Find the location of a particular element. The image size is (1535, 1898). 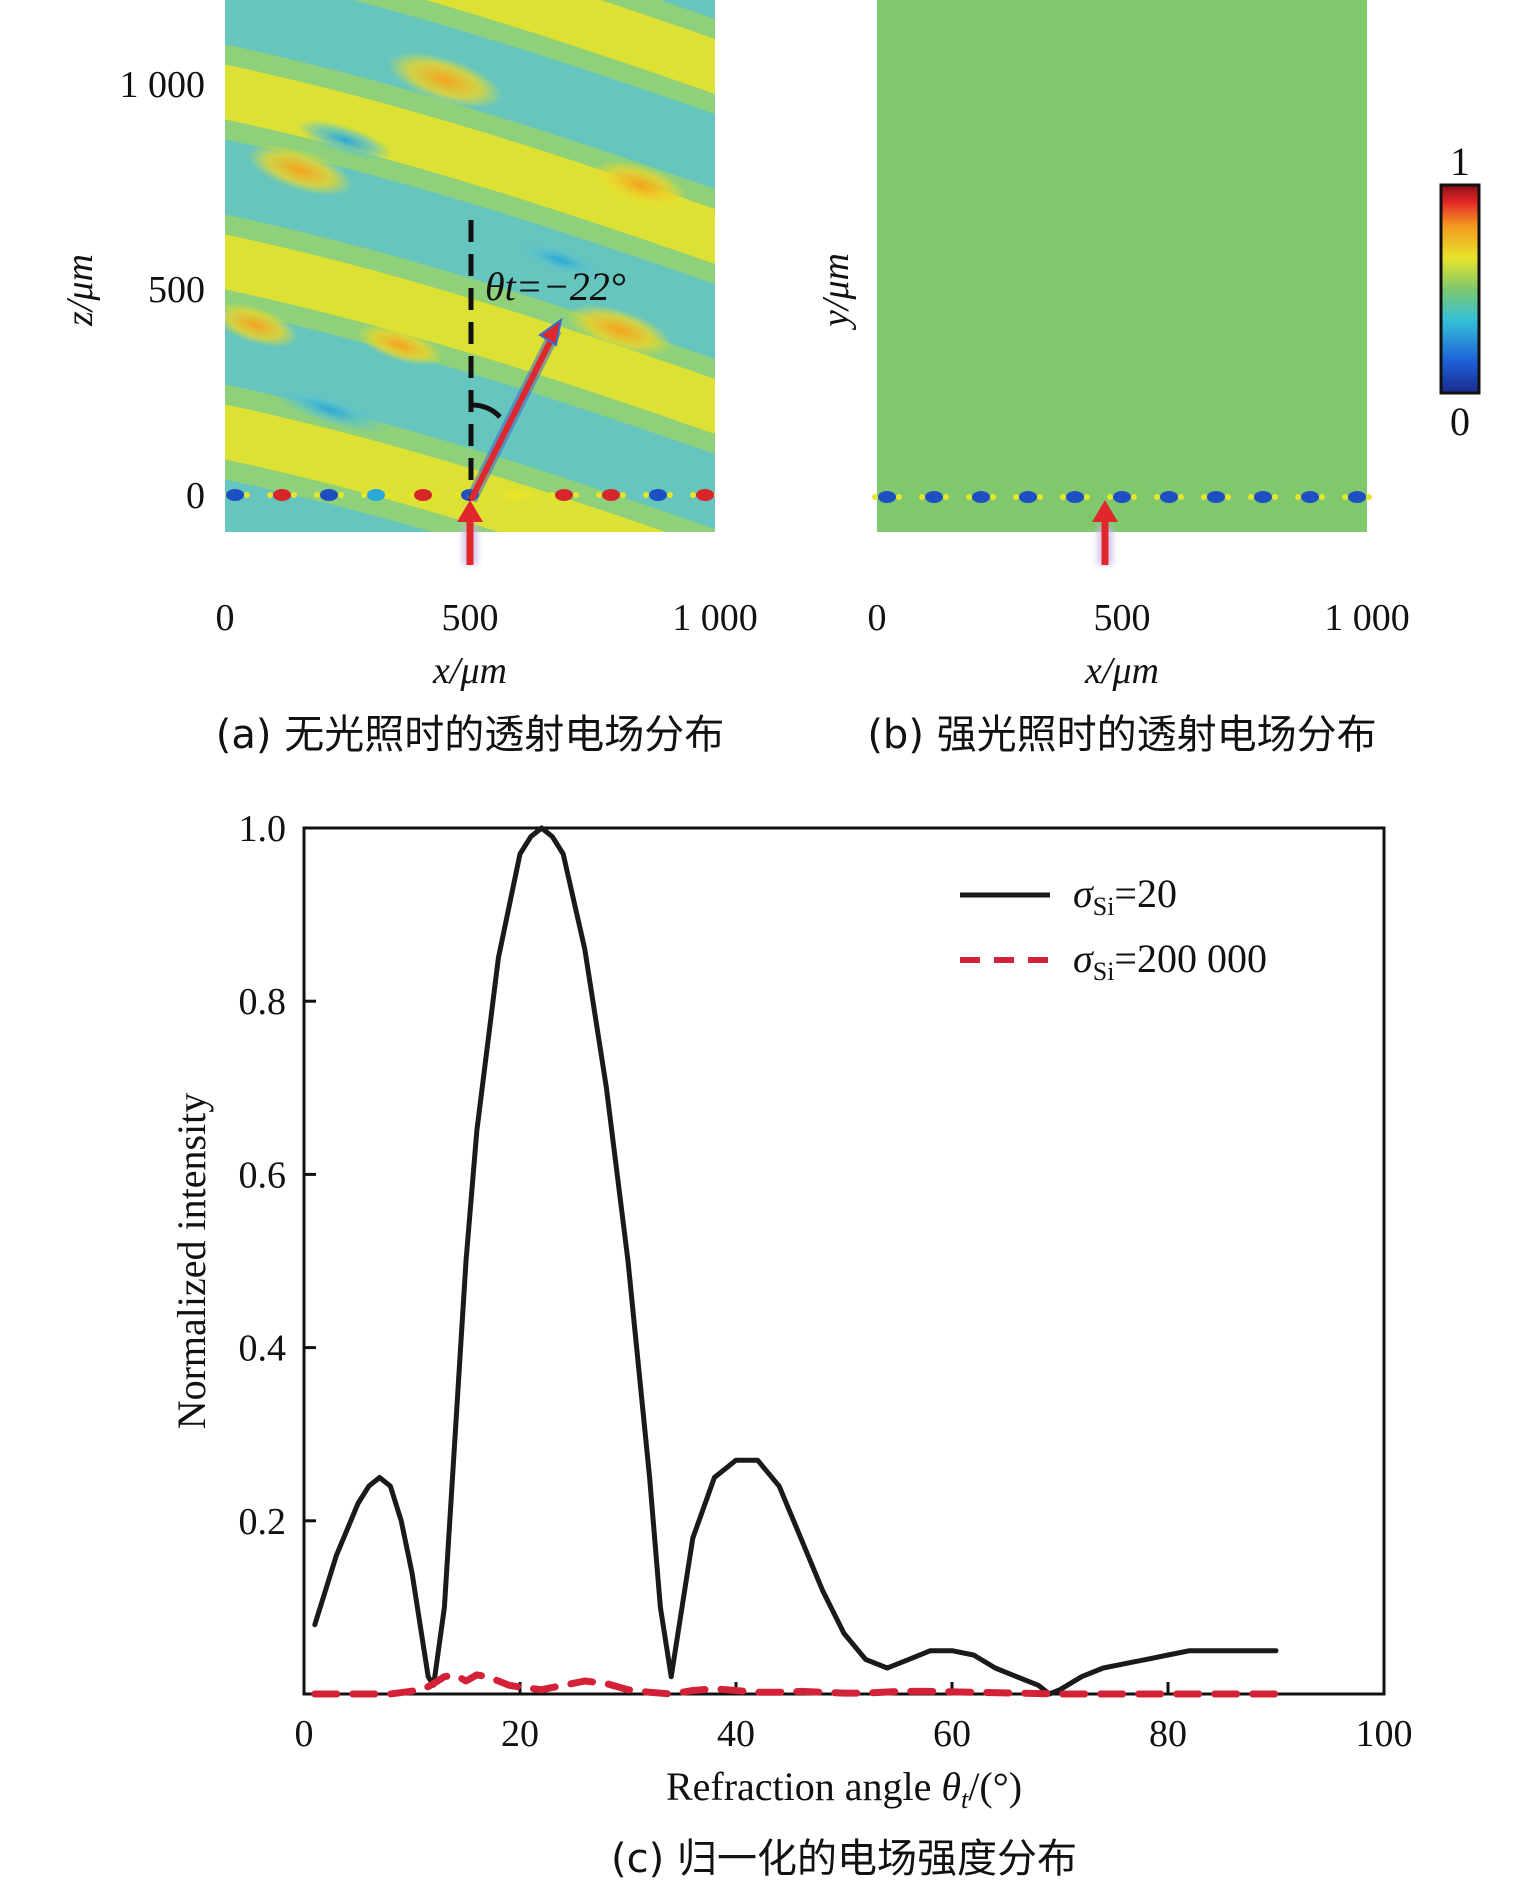

y-tick-label: 1.0 is located at coordinates (263, 829).